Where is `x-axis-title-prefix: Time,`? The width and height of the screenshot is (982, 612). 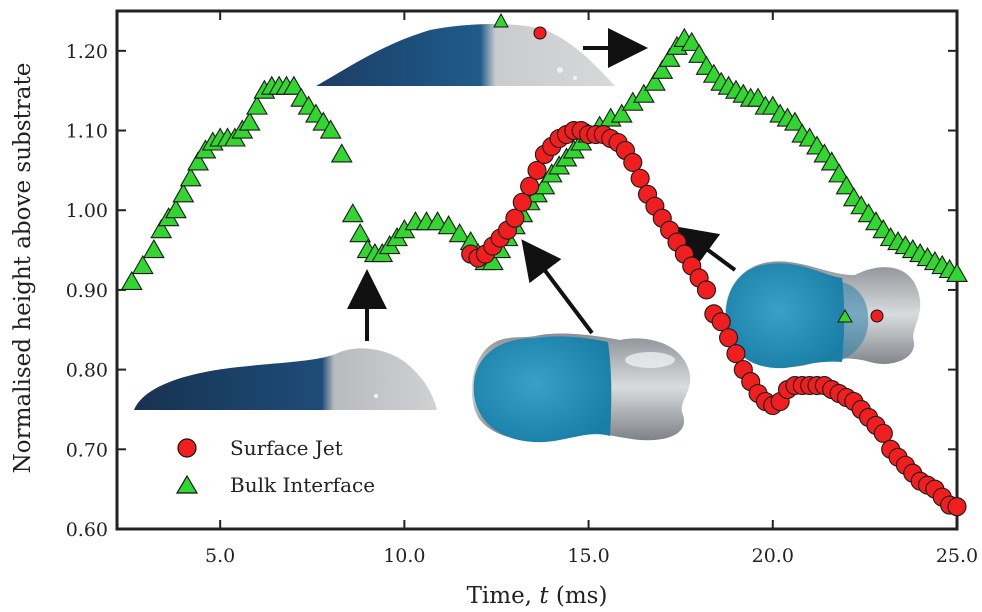 x-axis-title-prefix: Time, is located at coordinates (503, 596).